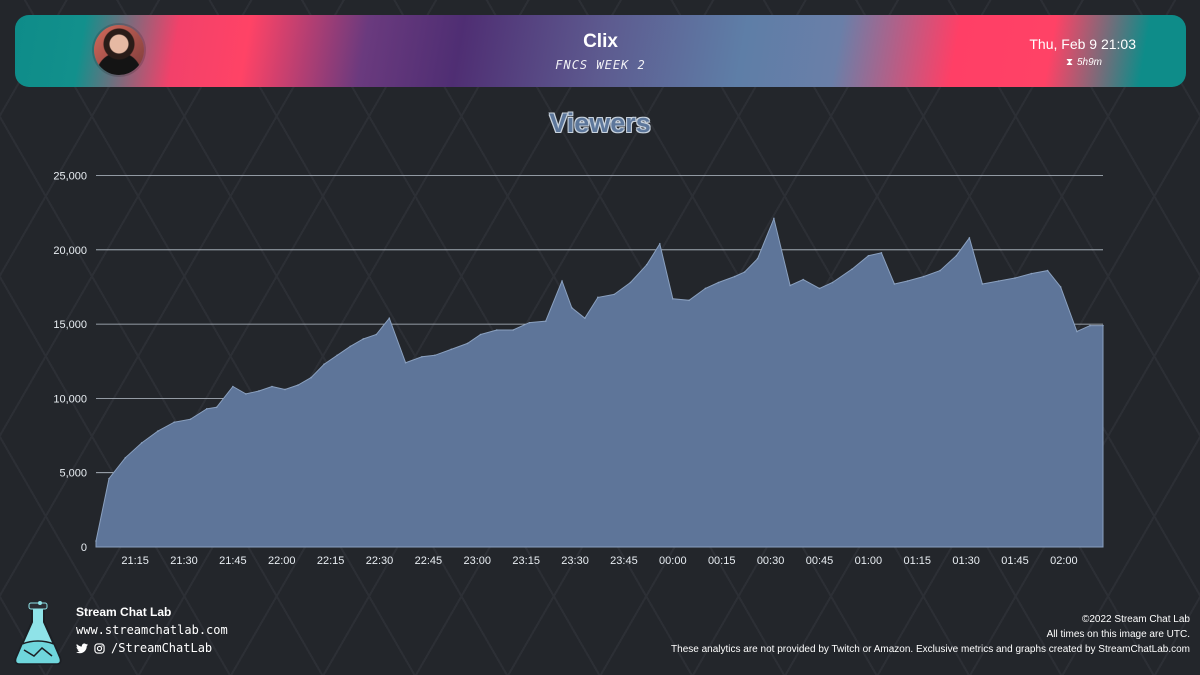 This screenshot has height=675, width=1200. I want to click on x-tick-label: 00:00, so click(673, 561).